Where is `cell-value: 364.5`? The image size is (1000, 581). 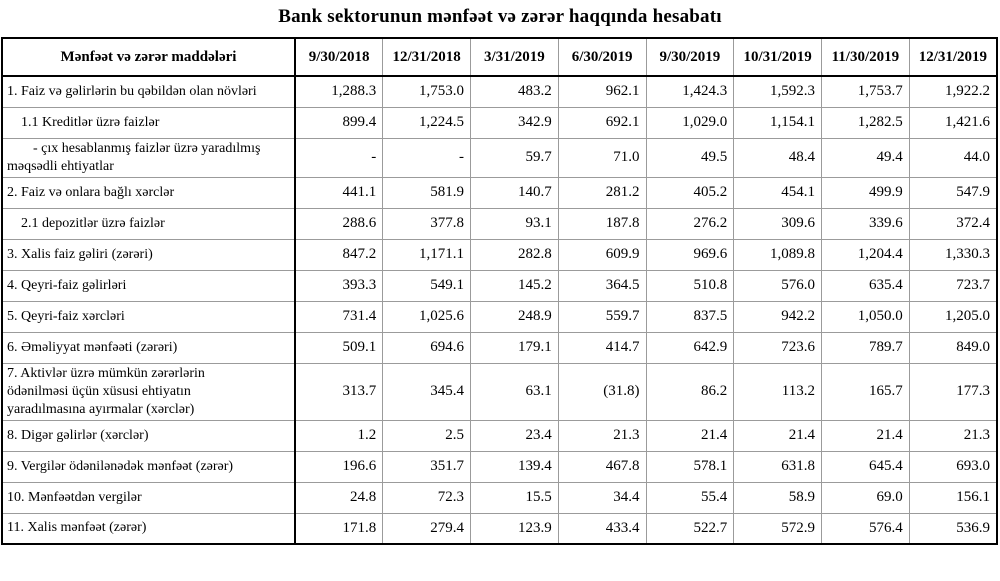 cell-value: 364.5 is located at coordinates (602, 285).